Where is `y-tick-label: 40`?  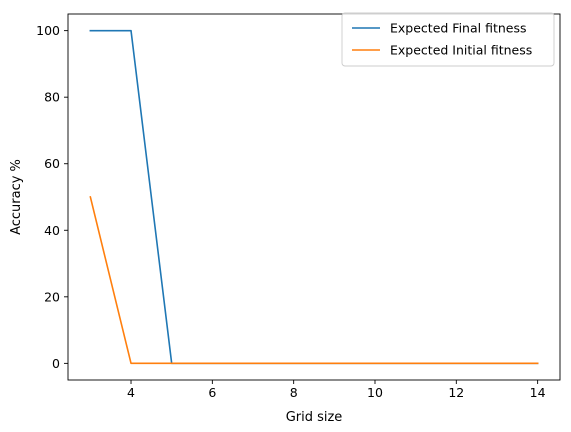
y-tick-label: 40 is located at coordinates (52, 230).